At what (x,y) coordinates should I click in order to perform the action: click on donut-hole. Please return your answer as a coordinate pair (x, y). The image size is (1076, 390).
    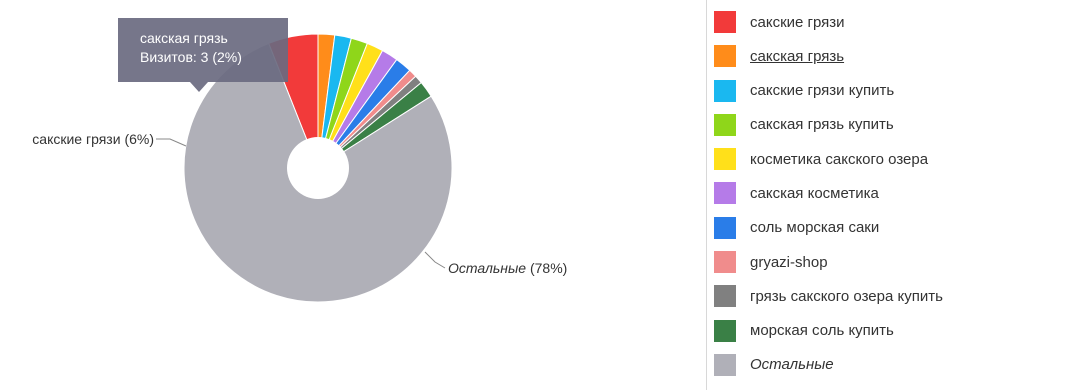
    Looking at the image, I should click on (318, 168).